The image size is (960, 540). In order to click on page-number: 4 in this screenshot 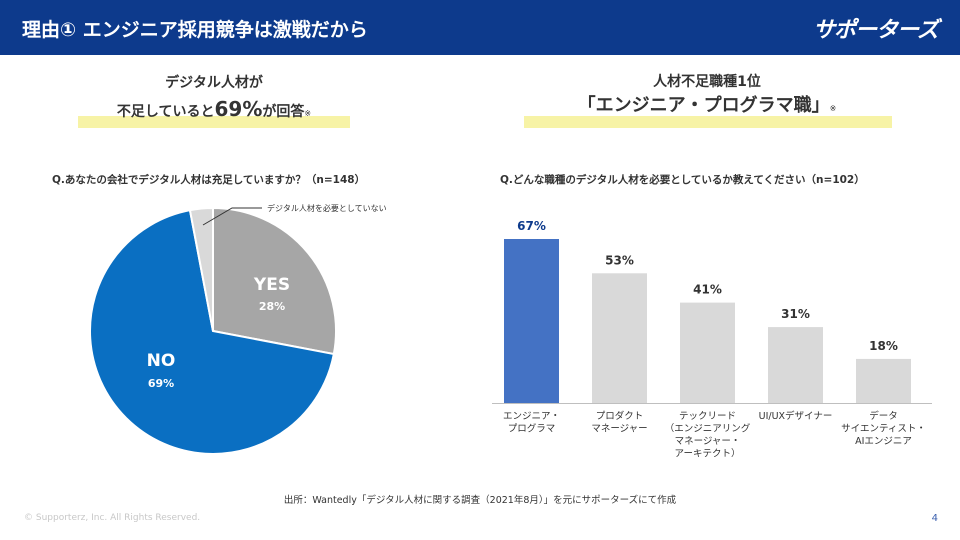, I will do `click(934, 518)`.